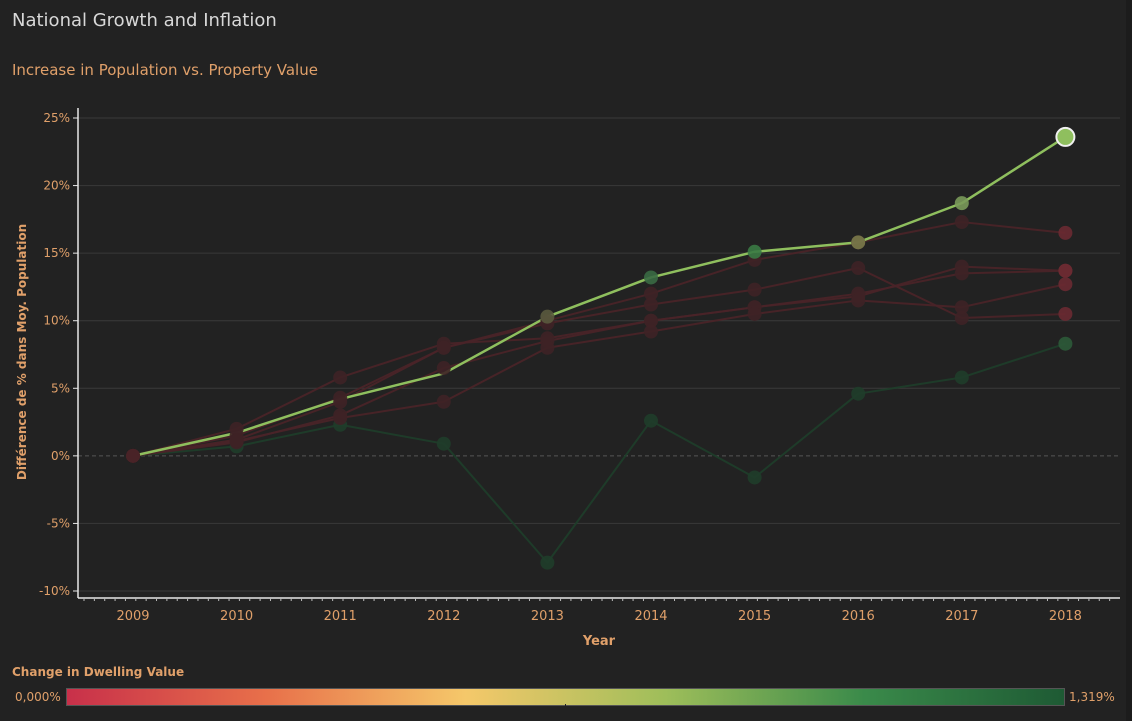 The image size is (1132, 721). Describe the element at coordinates (1065, 616) in the screenshot. I see `x-tick-label: 2018` at that location.